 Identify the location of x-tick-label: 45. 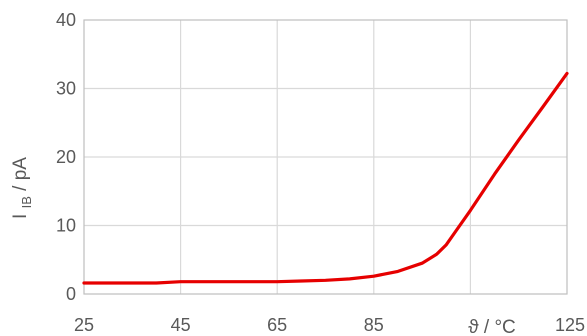
(181, 325).